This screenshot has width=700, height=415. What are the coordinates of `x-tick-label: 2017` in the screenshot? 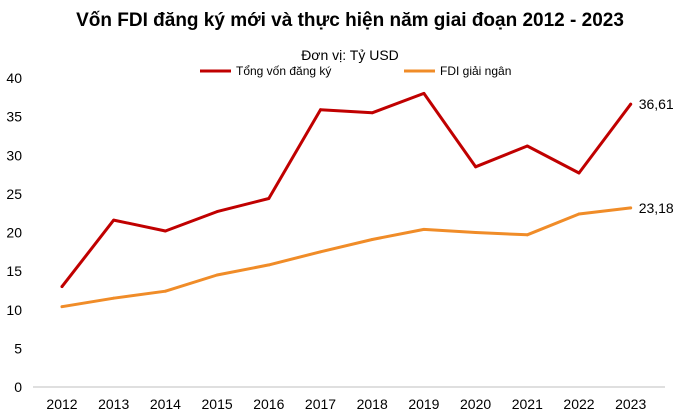 It's located at (320, 404).